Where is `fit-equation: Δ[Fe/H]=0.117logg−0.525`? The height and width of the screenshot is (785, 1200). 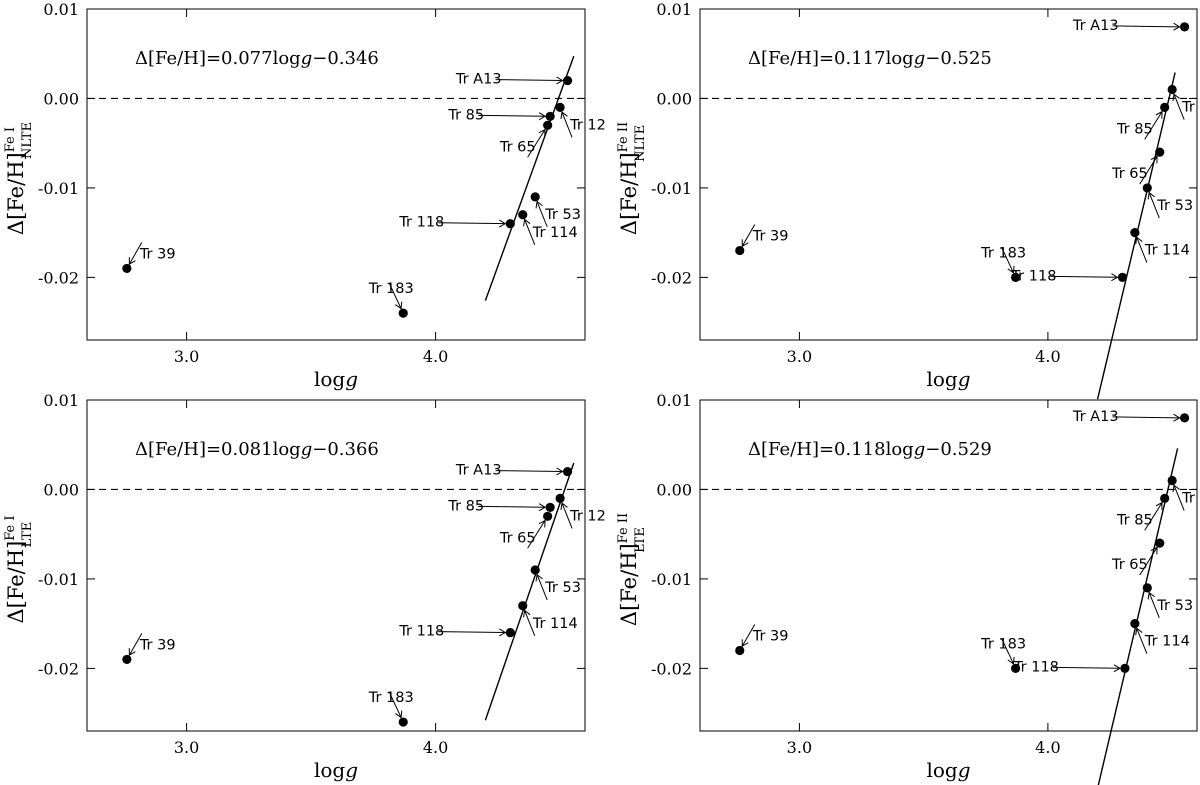
fit-equation: Δ[Fe/H]=0.117logg−0.525 is located at coordinates (870, 58).